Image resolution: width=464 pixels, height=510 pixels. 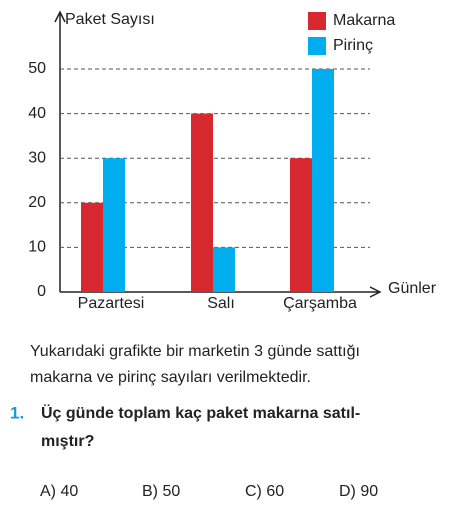 What do you see at coordinates (358, 491) in the screenshot?
I see `option: D) 90` at bounding box center [358, 491].